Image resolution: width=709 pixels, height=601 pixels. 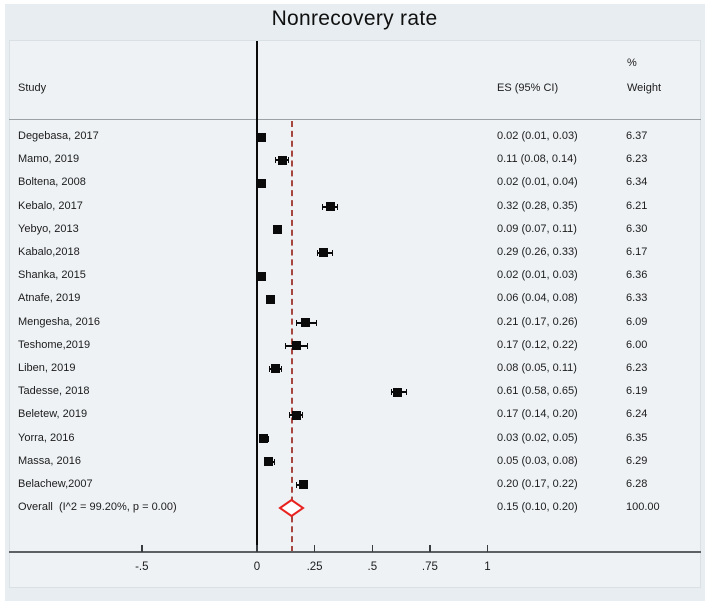 I want to click on study-label: Mamo, 2019, so click(x=49, y=159).